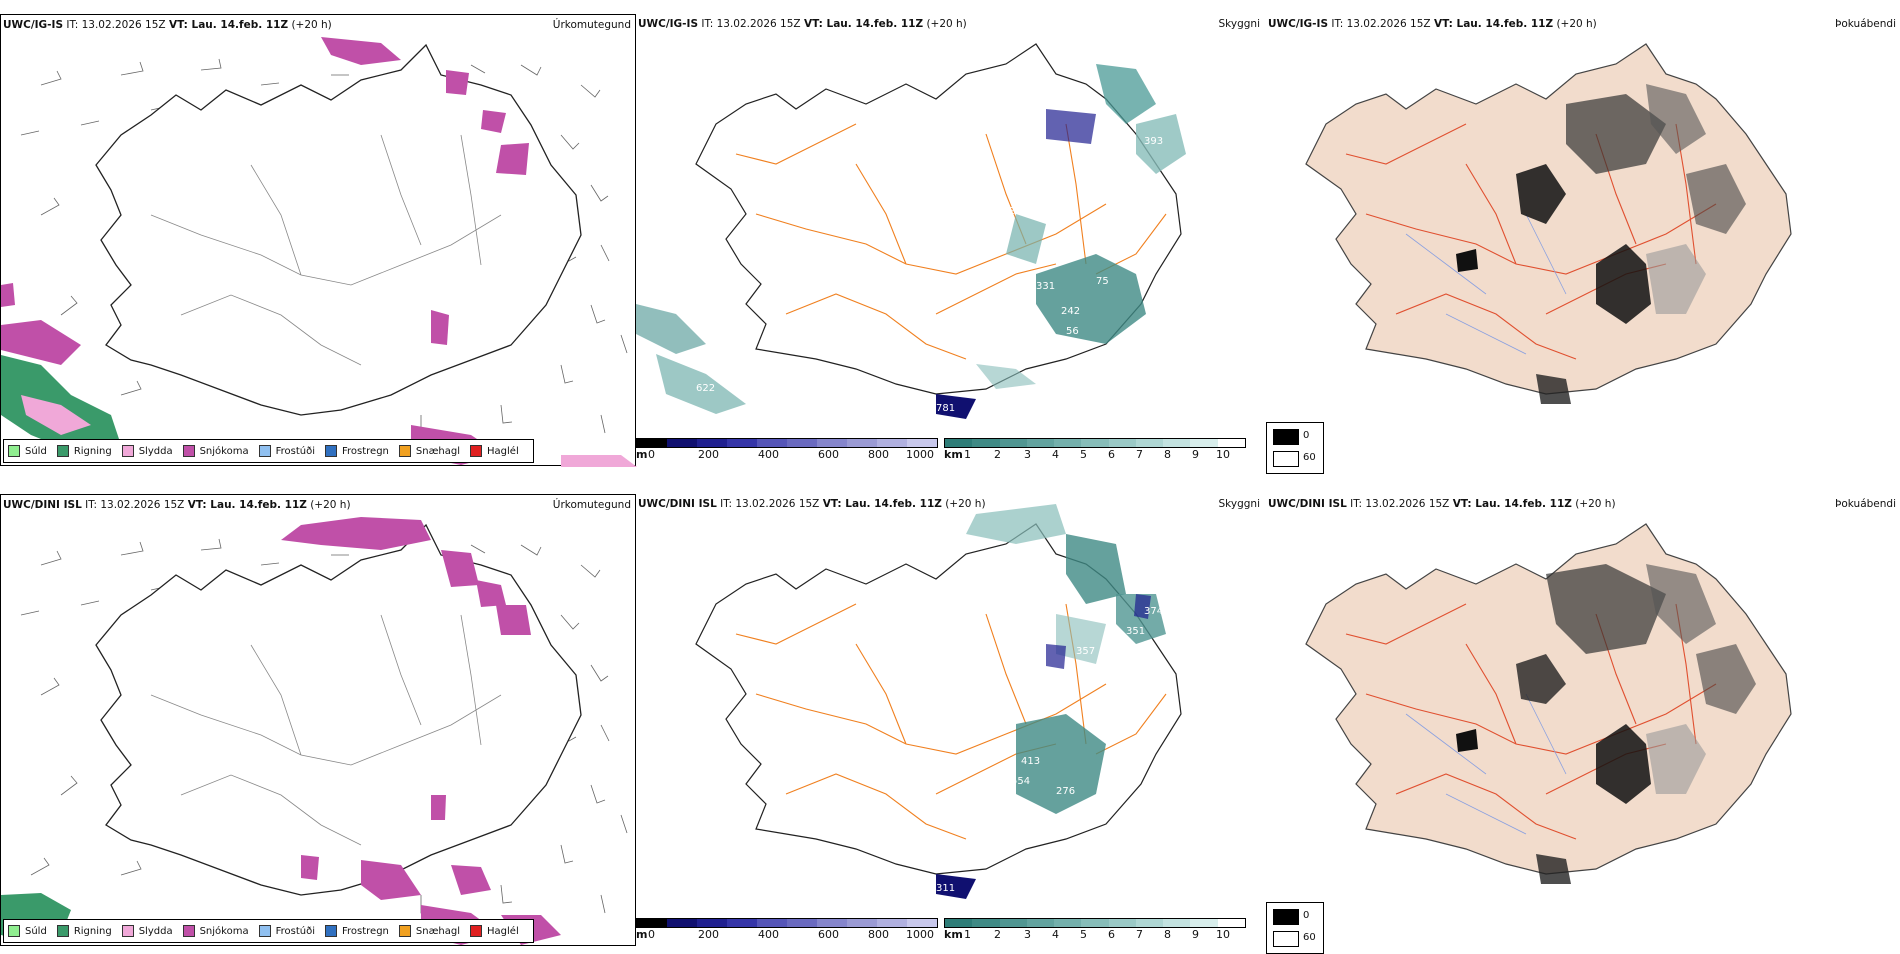 The width and height of the screenshot is (1900, 954). What do you see at coordinates (84, 931) in the screenshot?
I see `legend-item: Rigning` at bounding box center [84, 931].